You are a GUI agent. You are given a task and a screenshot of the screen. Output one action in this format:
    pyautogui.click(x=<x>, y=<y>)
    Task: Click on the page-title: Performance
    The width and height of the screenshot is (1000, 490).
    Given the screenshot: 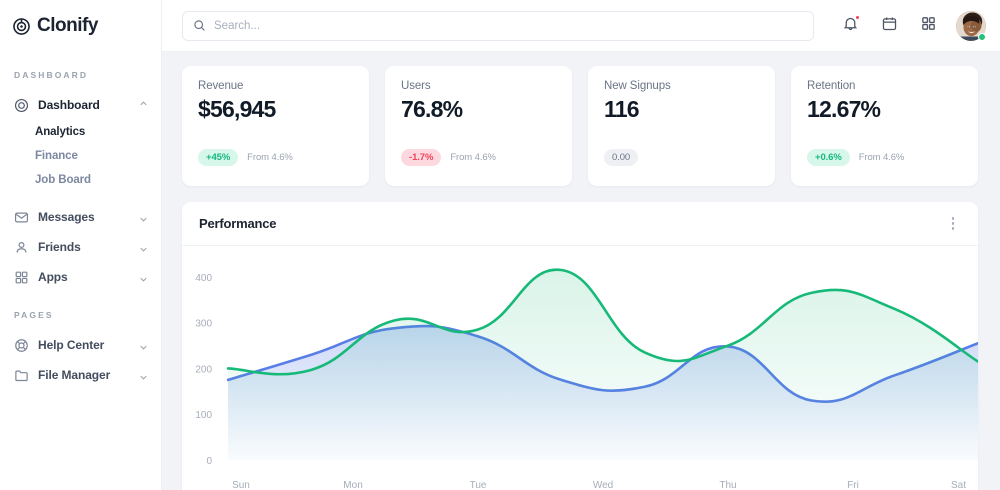 What is the action you would take?
    pyautogui.click(x=238, y=223)
    